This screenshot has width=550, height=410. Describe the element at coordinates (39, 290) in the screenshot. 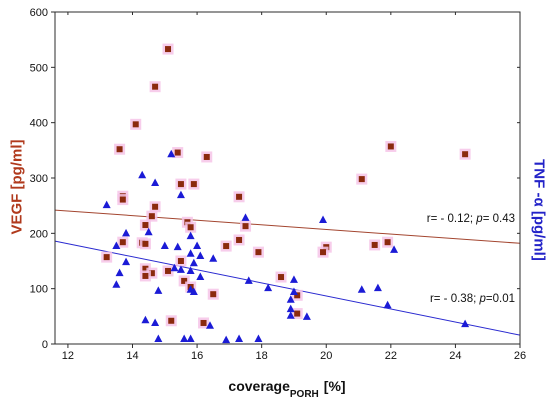

I see `y-tick-label: 100` at that location.